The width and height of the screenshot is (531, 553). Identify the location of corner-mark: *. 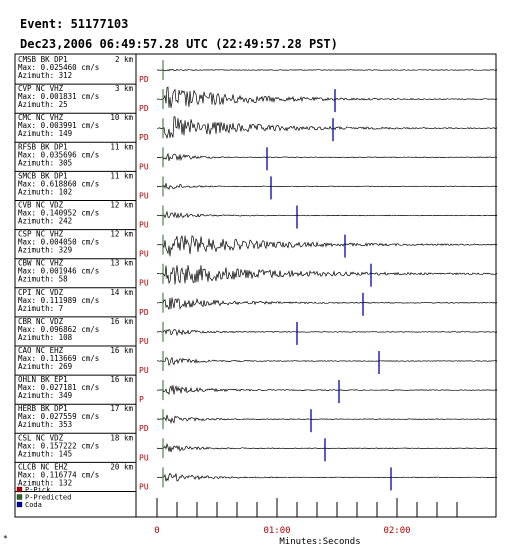
(5, 538).